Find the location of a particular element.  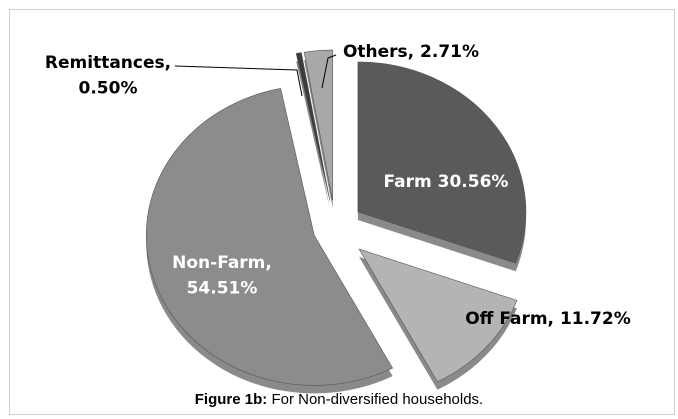

caption-label: Figure 1b: is located at coordinates (231, 399).